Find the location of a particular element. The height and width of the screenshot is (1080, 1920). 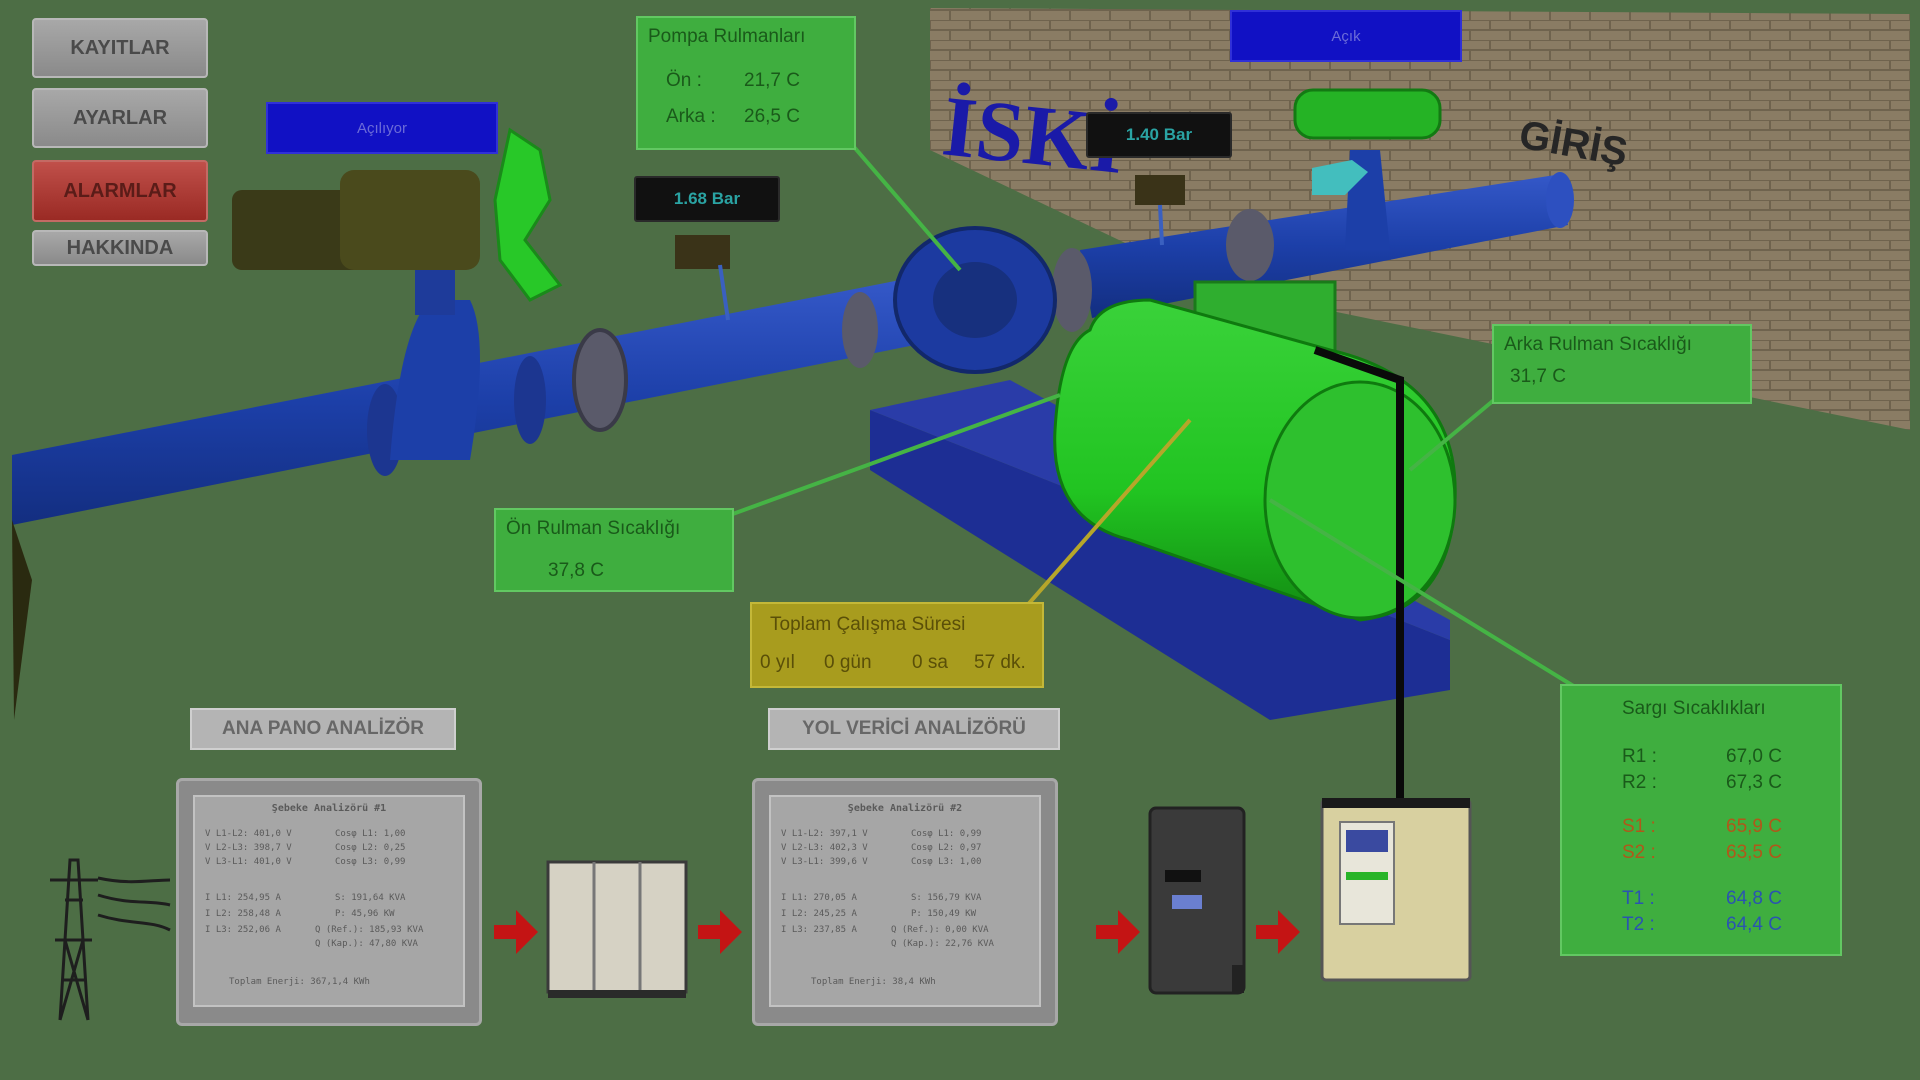

analyzer-1-i2: I L2: 258,48 A is located at coordinates (243, 914).